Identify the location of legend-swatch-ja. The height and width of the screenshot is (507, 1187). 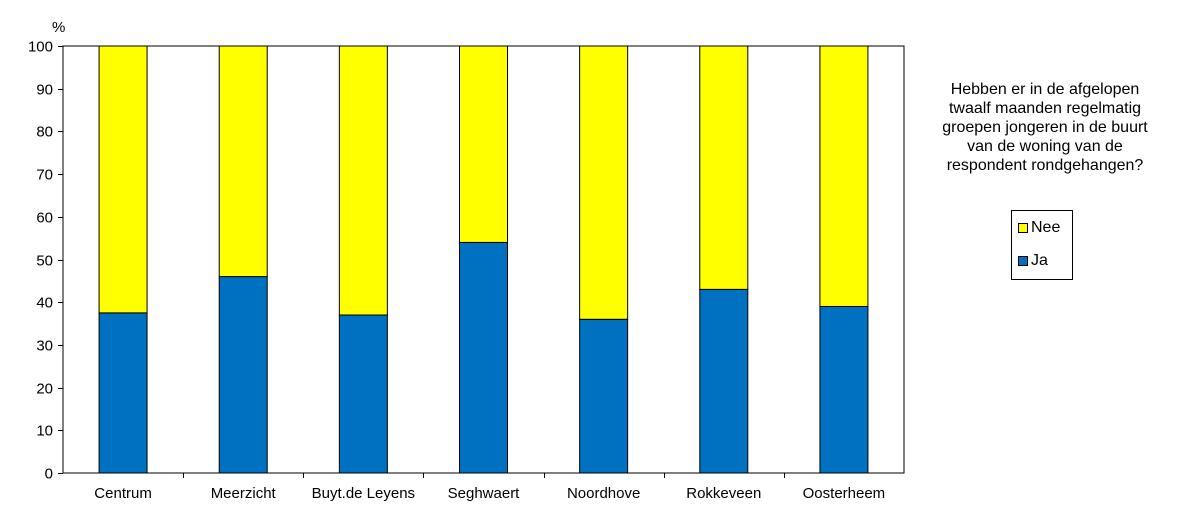
(1023, 261).